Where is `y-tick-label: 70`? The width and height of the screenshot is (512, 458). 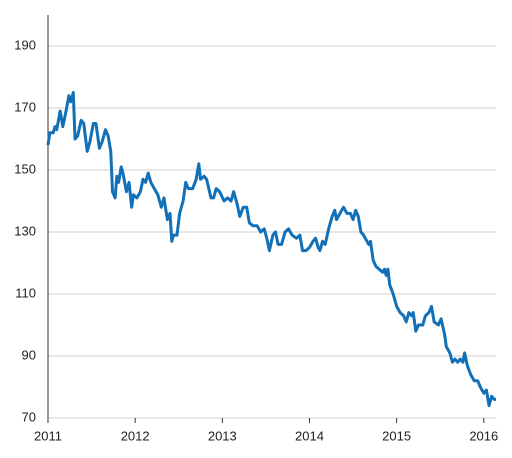 y-tick-label: 70 is located at coordinates (29, 416).